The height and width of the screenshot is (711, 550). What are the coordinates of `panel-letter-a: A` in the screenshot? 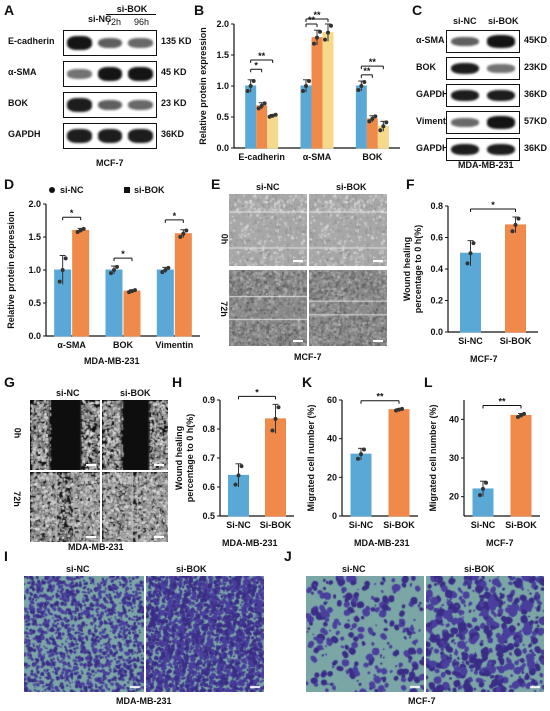 It's located at (9, 10).